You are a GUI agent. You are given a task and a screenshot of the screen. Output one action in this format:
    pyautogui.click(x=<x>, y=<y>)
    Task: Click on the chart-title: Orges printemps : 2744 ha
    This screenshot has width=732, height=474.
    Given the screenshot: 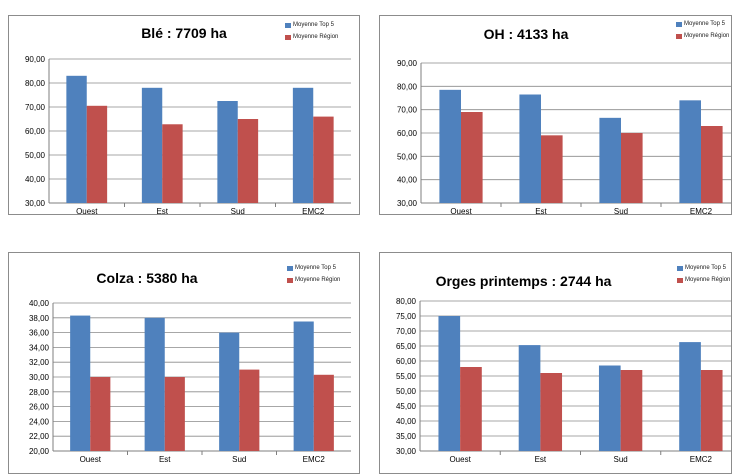 What is the action you would take?
    pyautogui.click(x=523, y=281)
    